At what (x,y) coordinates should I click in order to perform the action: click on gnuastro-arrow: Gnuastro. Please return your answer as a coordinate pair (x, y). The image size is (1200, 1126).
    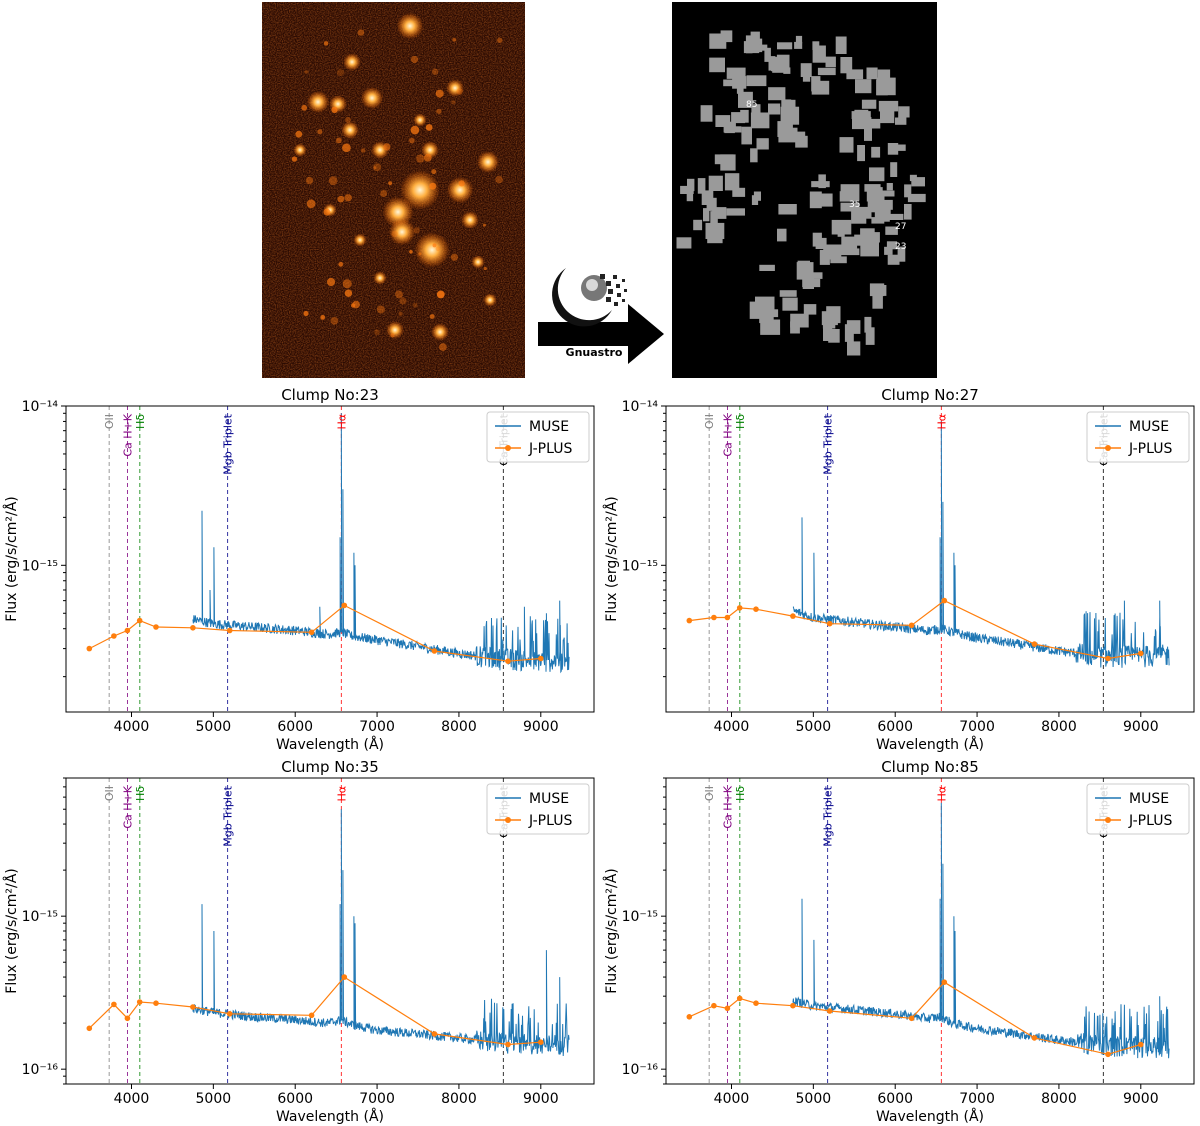
    Looking at the image, I should click on (601, 334).